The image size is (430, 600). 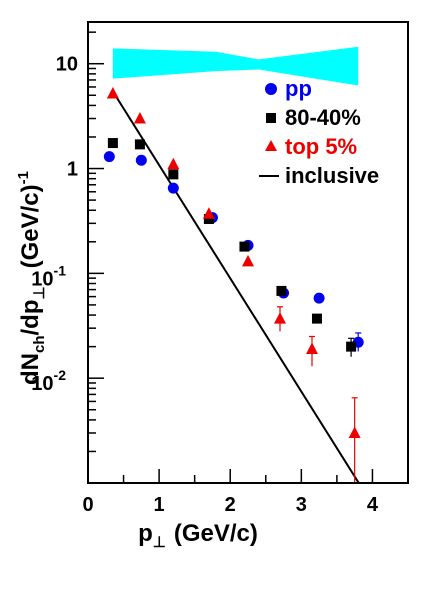 I want to click on x-axis-title-unit: (GeV/c), so click(x=216, y=533).